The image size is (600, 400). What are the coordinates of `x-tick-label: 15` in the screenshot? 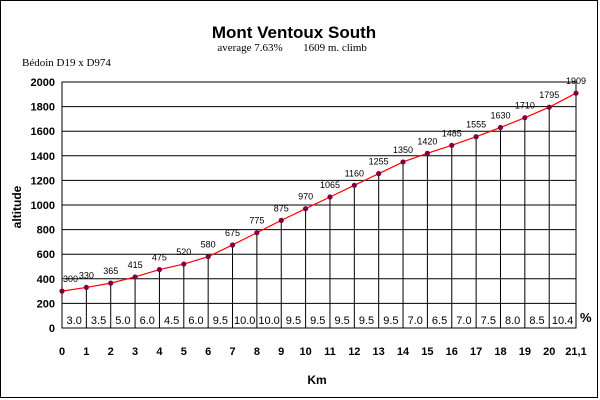 It's located at (427, 352).